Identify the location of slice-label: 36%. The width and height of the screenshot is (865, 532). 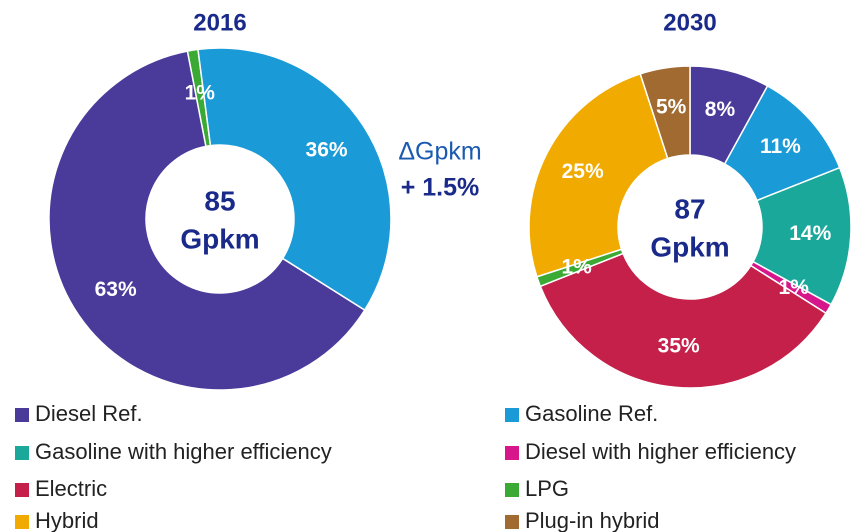
(327, 149).